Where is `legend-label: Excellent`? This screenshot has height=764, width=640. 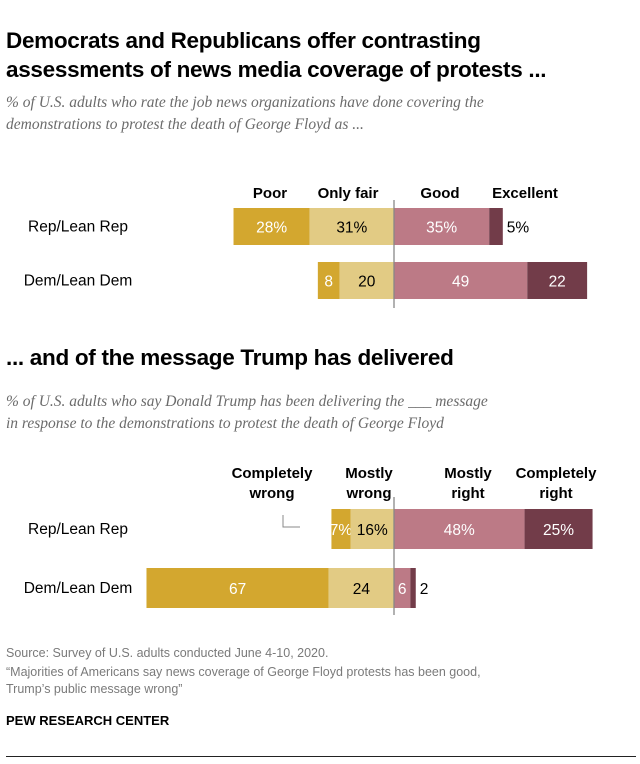
legend-label: Excellent is located at coordinates (525, 193).